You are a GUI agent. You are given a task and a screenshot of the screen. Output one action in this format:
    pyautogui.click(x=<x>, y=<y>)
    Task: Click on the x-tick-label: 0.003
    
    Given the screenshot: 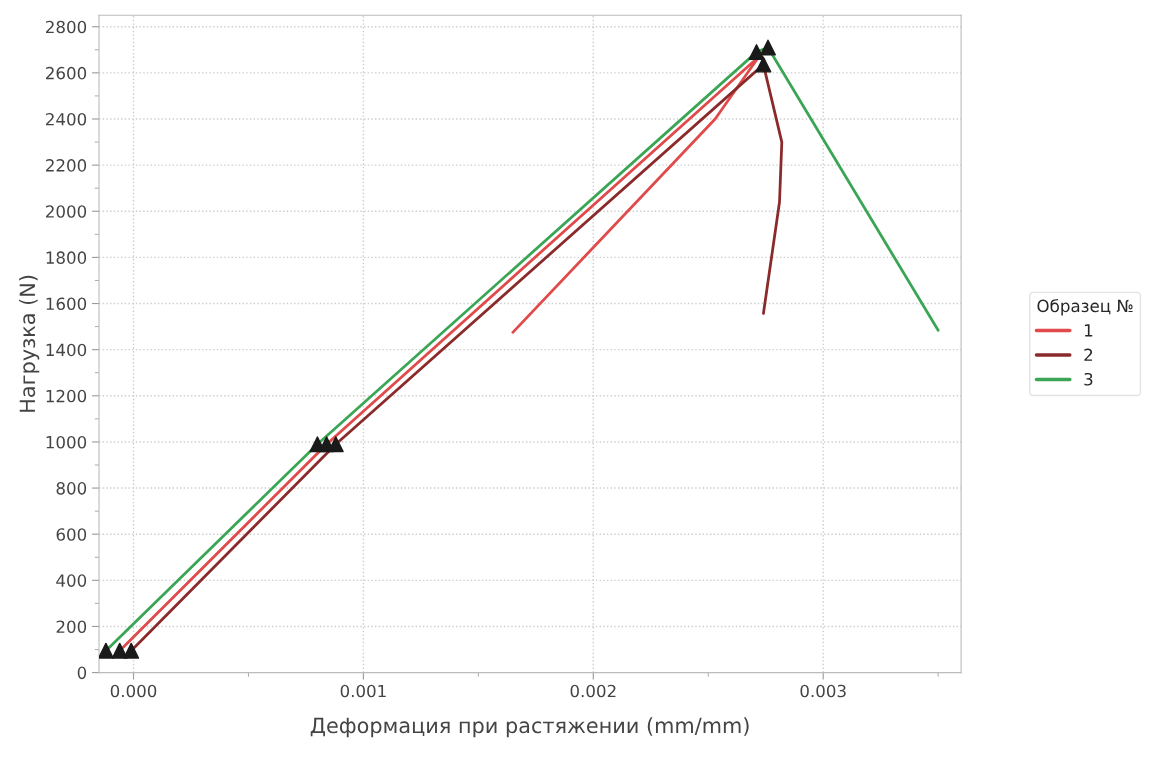 What is the action you would take?
    pyautogui.click(x=823, y=691)
    